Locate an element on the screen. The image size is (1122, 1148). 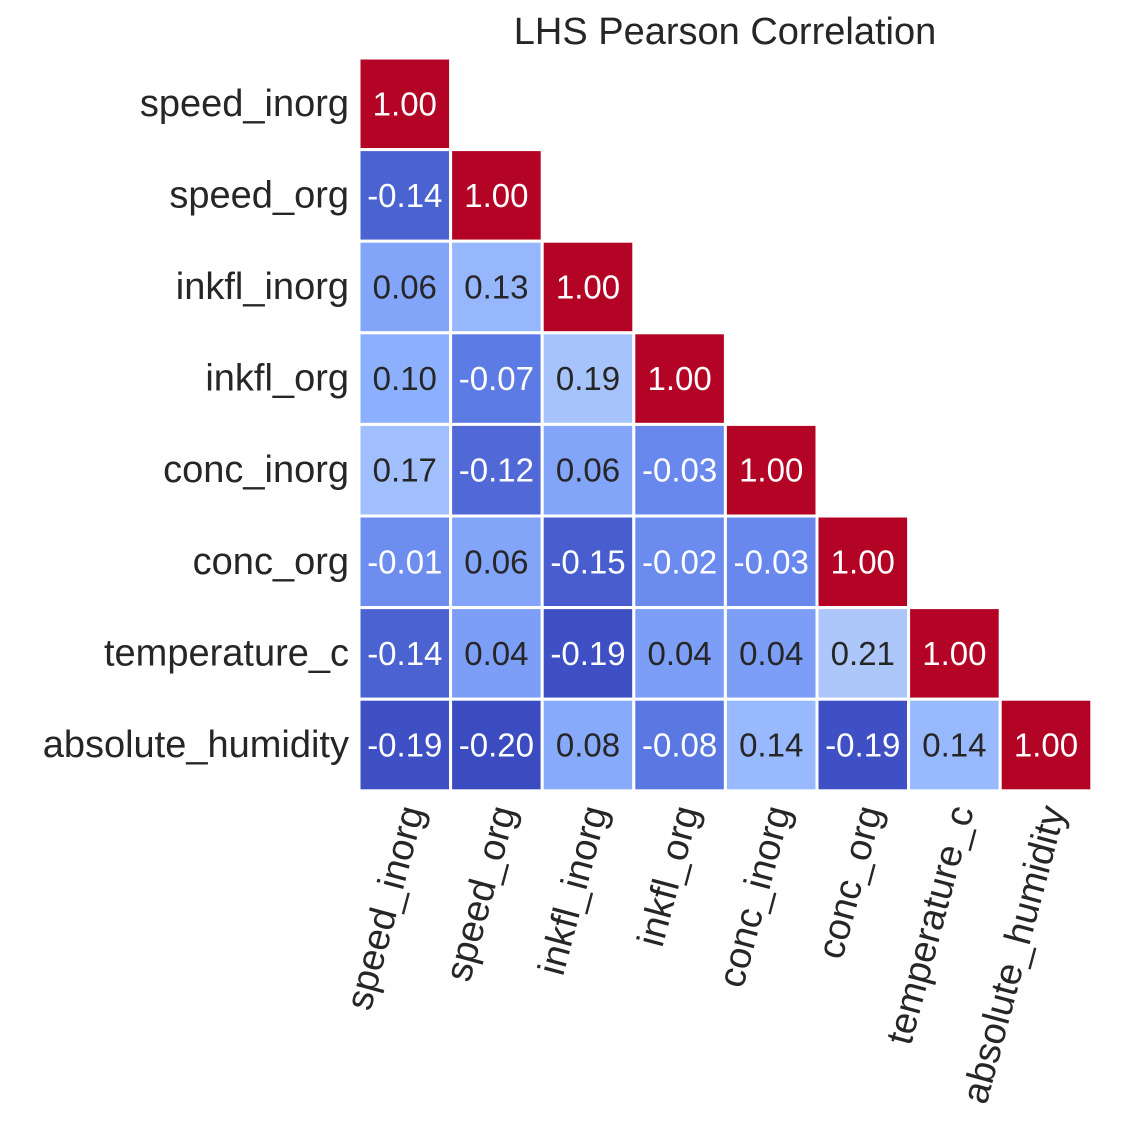
heatmap-cell-label-absolute_humidity-temperature_c: 0.14 is located at coordinates (954, 745).